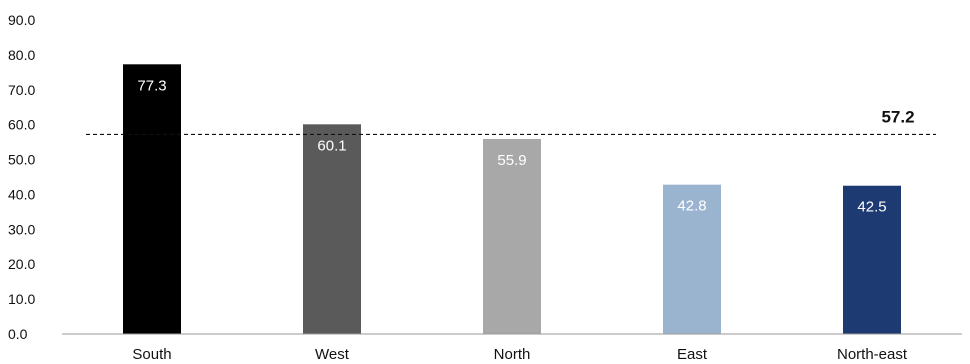 Image resolution: width=970 pixels, height=364 pixels. Describe the element at coordinates (151, 354) in the screenshot. I see `x-category-label: South` at that location.